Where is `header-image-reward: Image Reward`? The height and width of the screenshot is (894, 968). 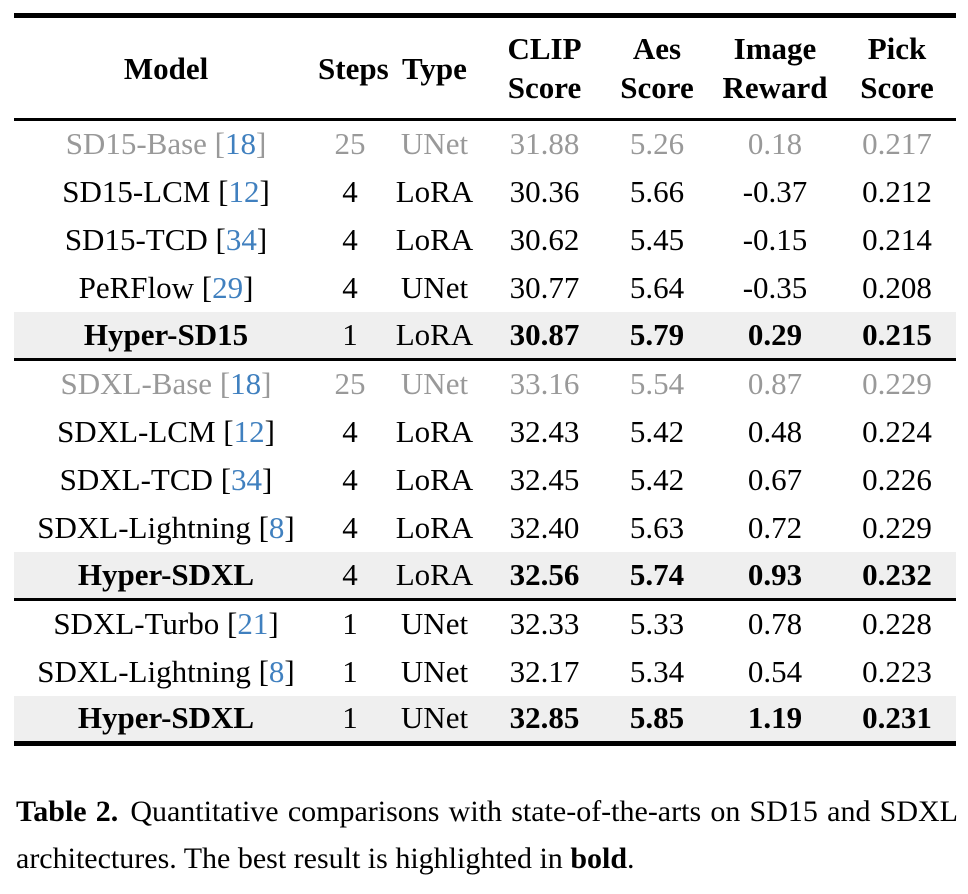 header-image-reward: Image Reward is located at coordinates (775, 68).